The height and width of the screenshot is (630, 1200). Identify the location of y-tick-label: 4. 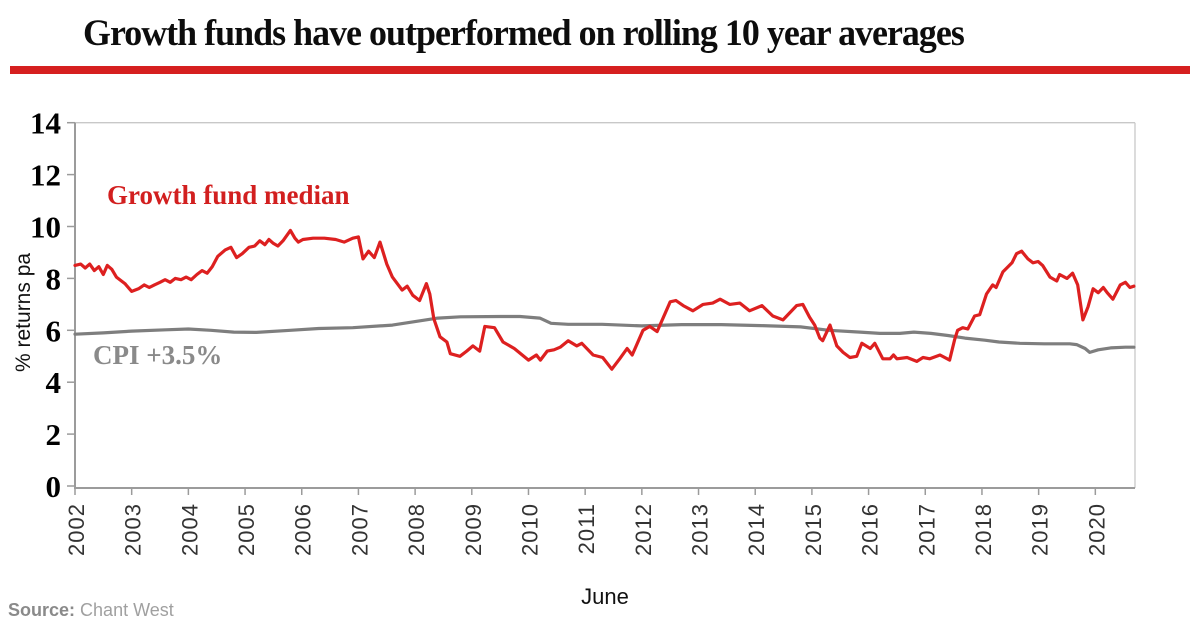
(54, 382).